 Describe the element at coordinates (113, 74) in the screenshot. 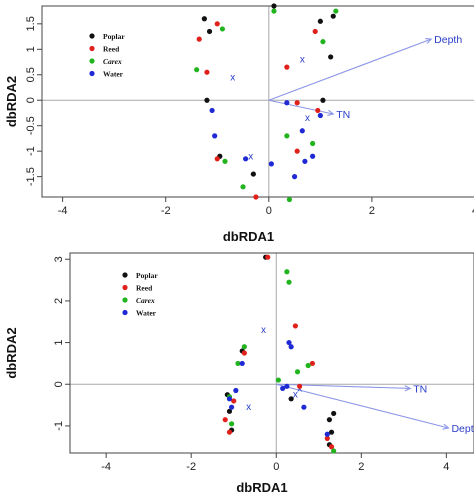

I see `legend-label-water: Water` at that location.